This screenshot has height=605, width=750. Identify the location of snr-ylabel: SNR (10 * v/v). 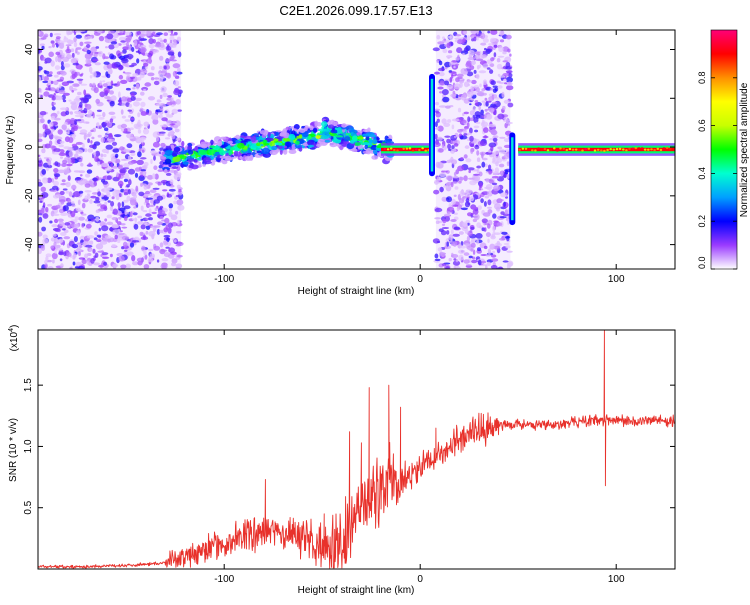
(13, 450).